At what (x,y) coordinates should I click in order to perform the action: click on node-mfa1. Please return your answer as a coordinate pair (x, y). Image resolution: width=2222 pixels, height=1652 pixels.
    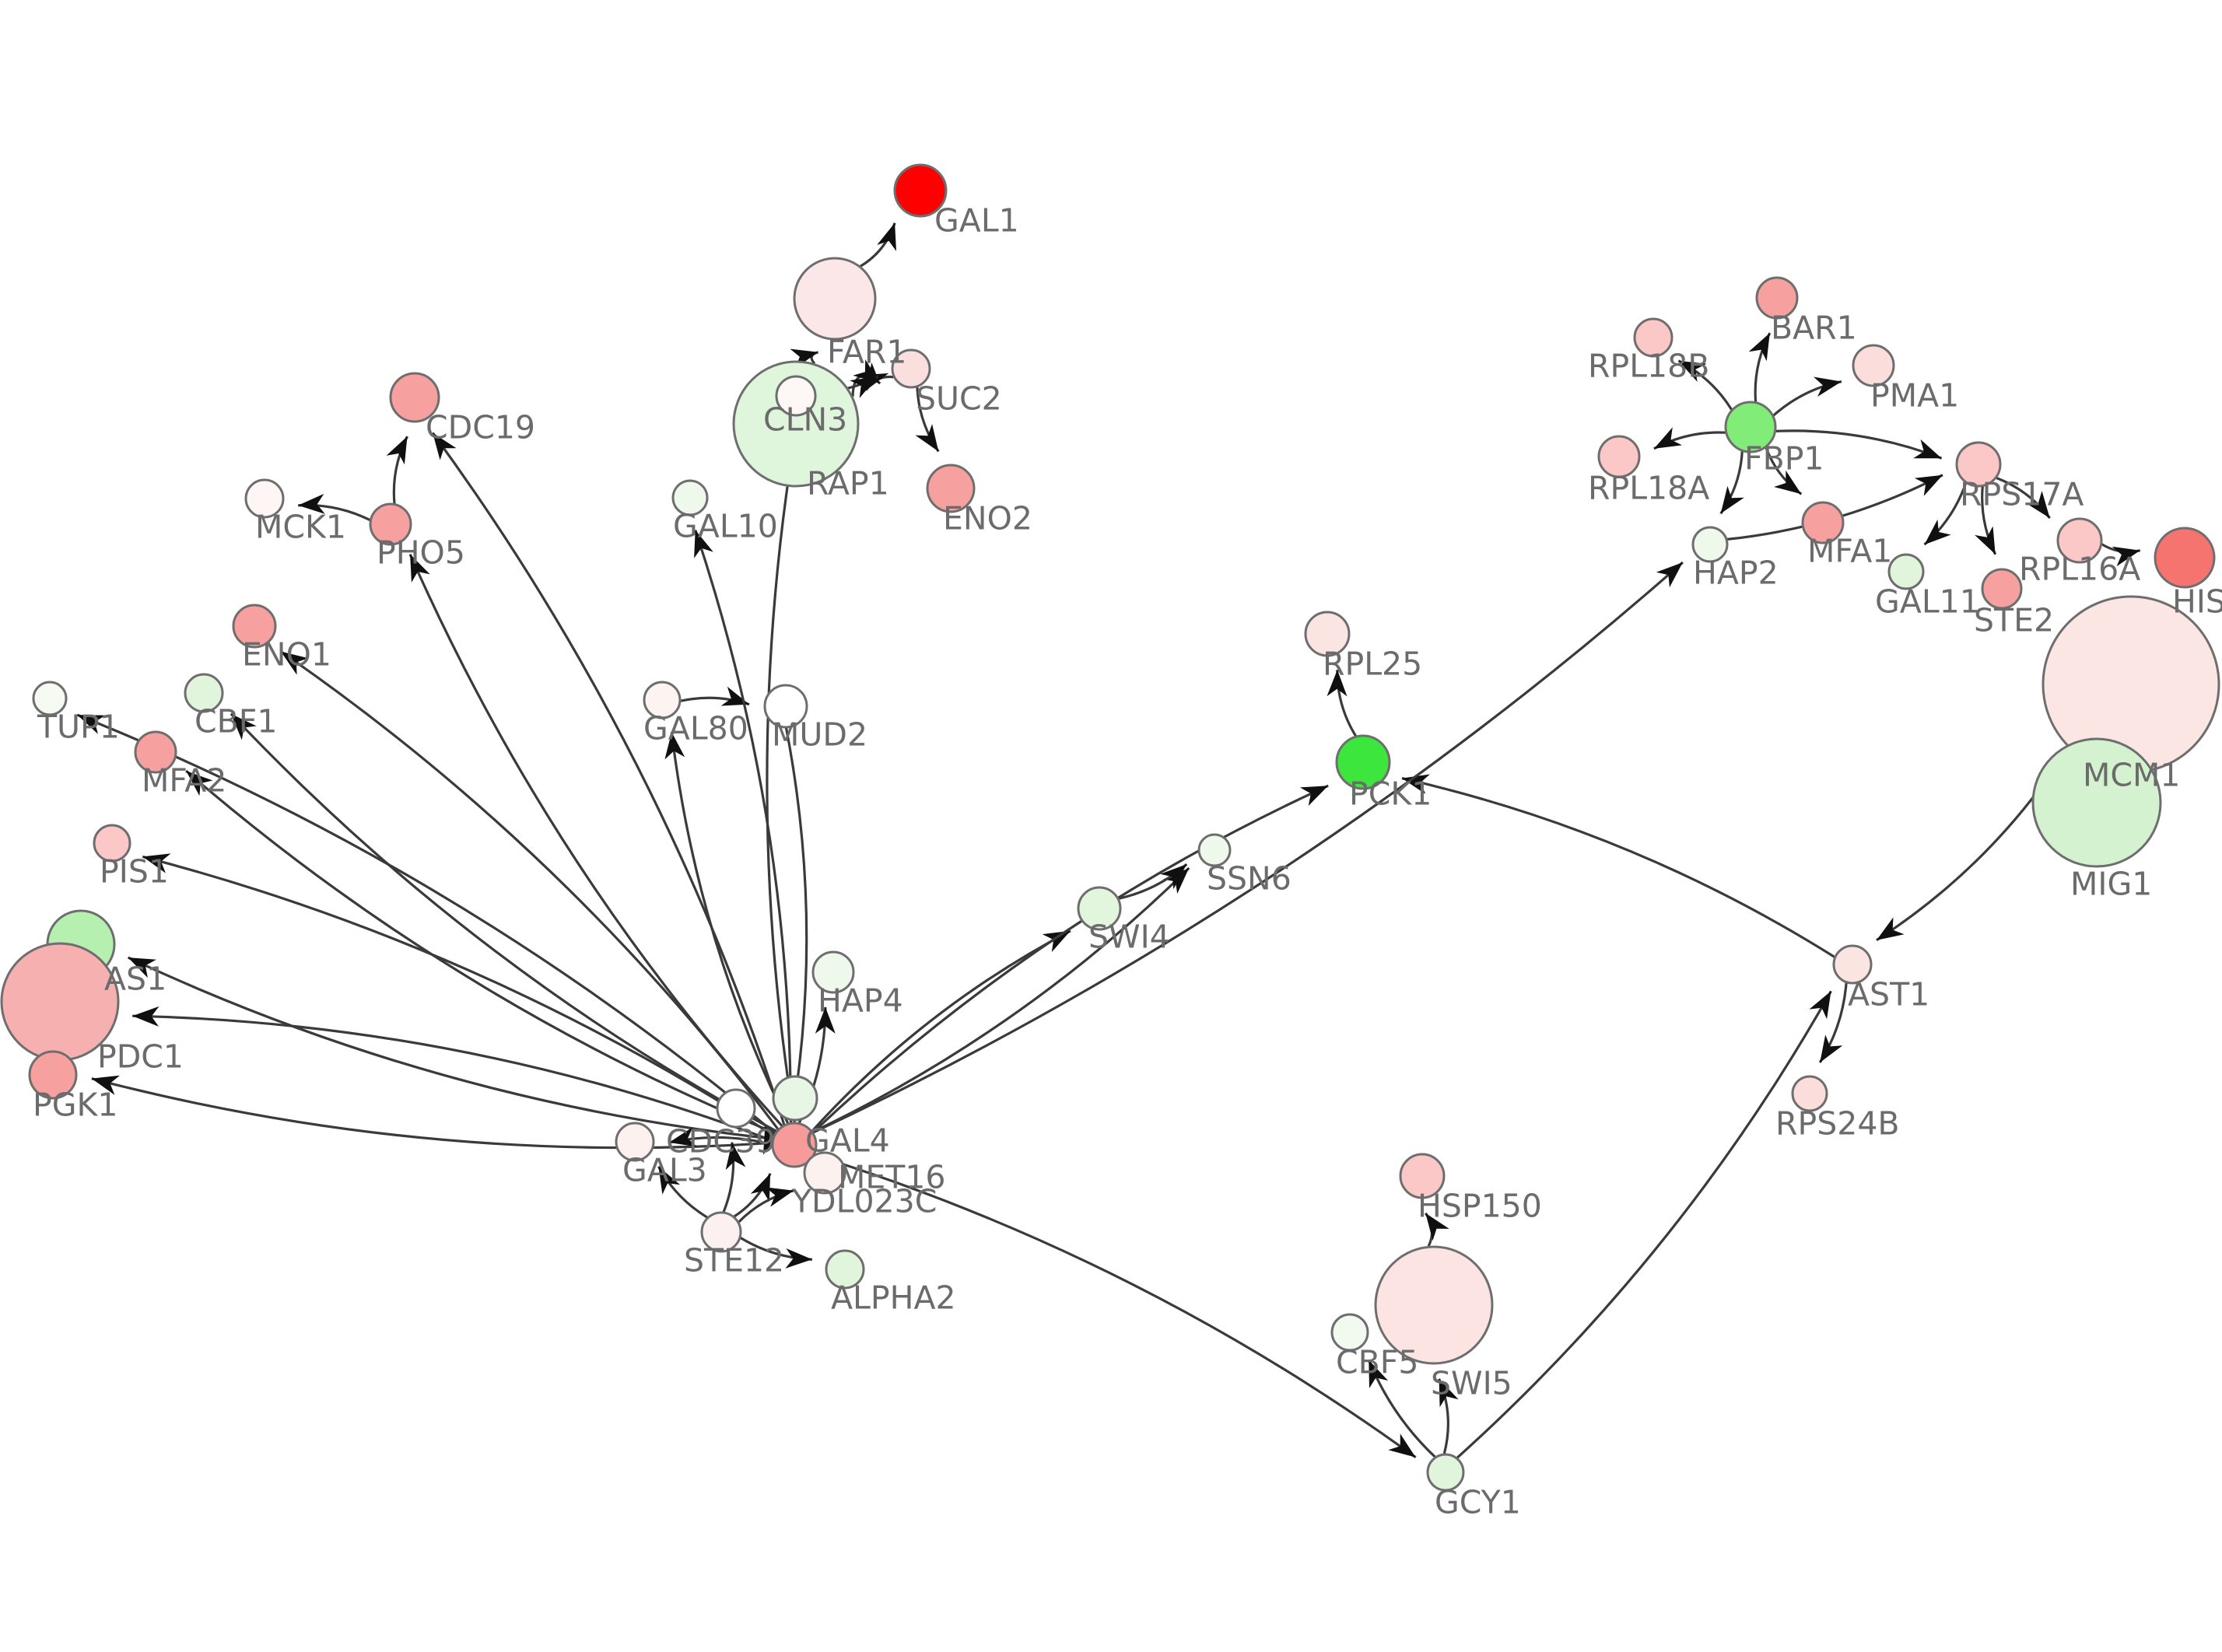
    Looking at the image, I should click on (1823, 522).